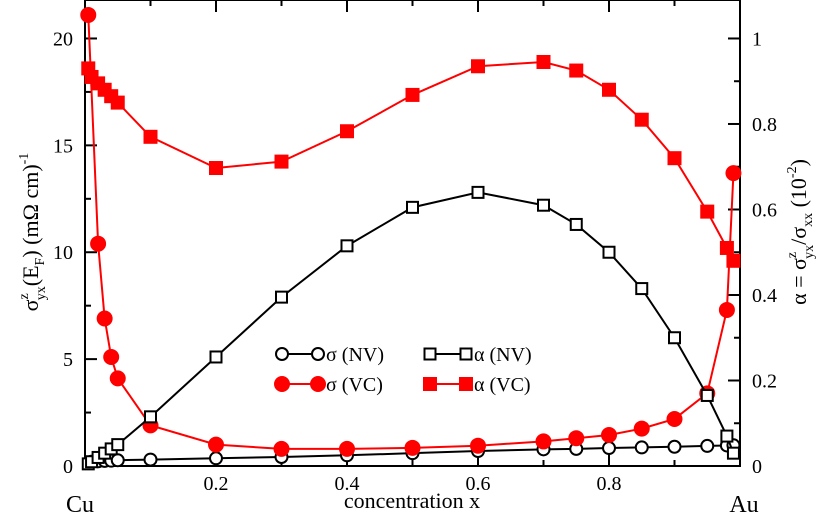 This screenshot has width=830, height=520. I want to click on x-end-label-right: Au, so click(743, 505).